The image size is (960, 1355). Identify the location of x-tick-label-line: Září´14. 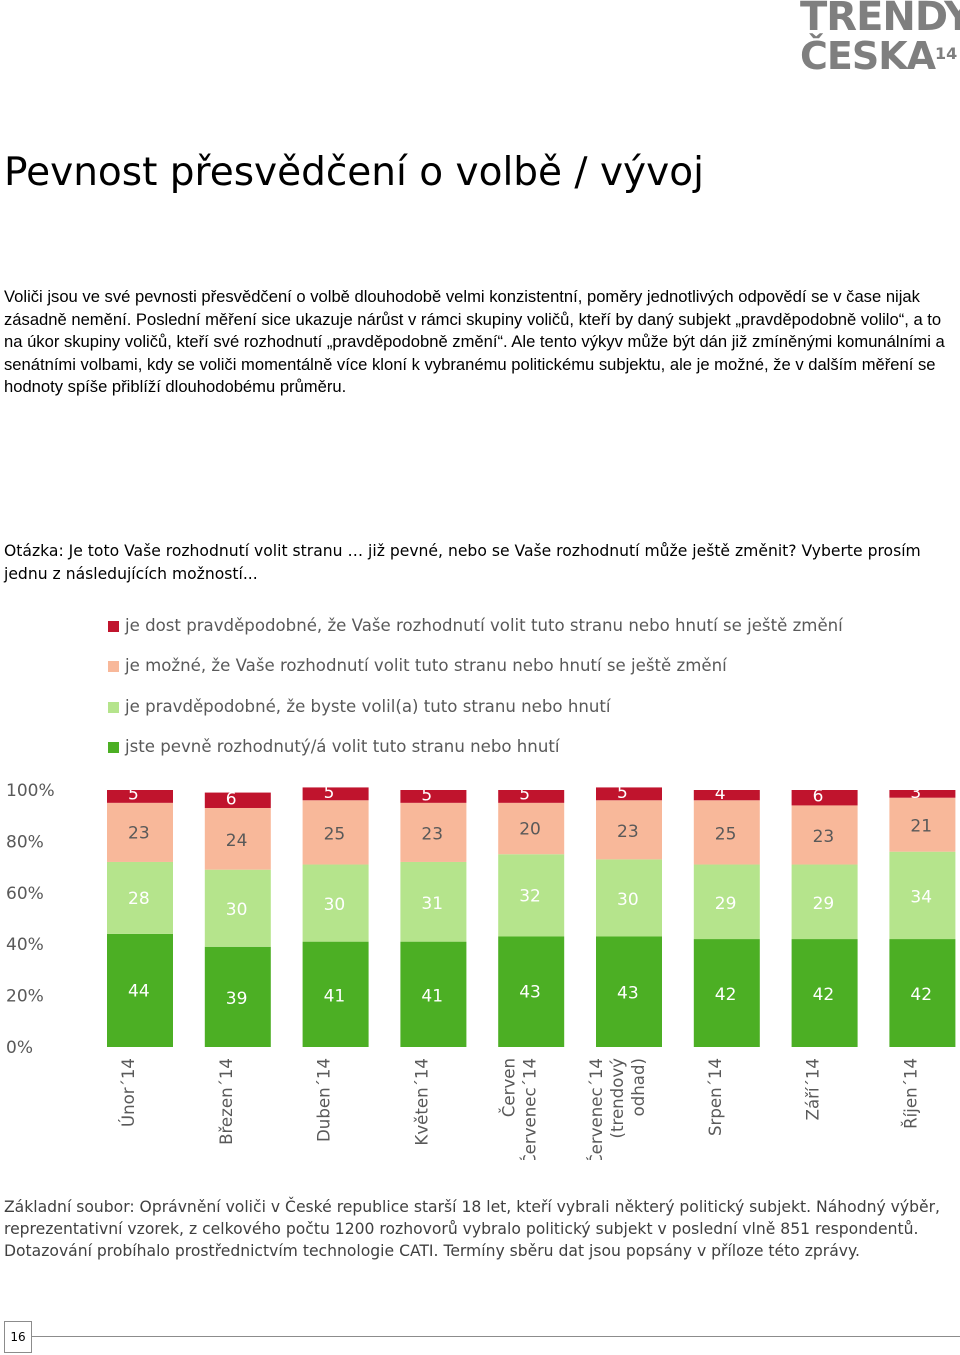
(813, 1089).